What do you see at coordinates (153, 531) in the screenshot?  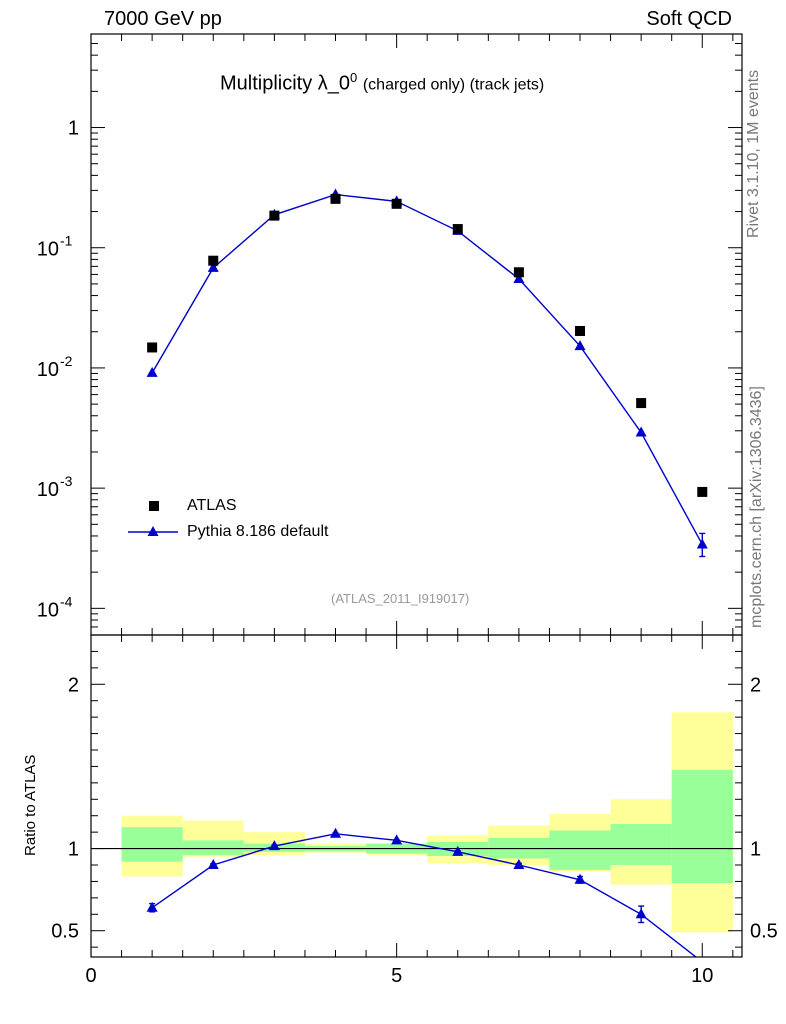 I see `legend-marker-pythia` at bounding box center [153, 531].